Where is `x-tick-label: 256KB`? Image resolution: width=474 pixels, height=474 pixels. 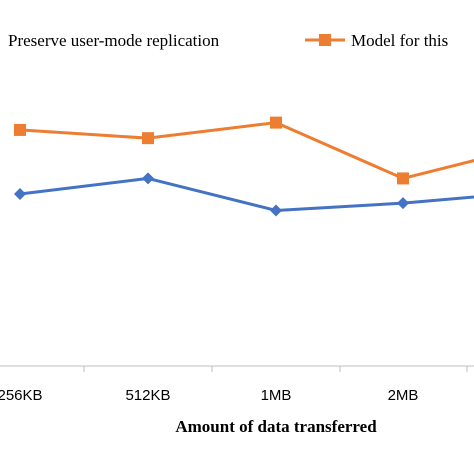 x-tick-label: 256KB is located at coordinates (21, 395).